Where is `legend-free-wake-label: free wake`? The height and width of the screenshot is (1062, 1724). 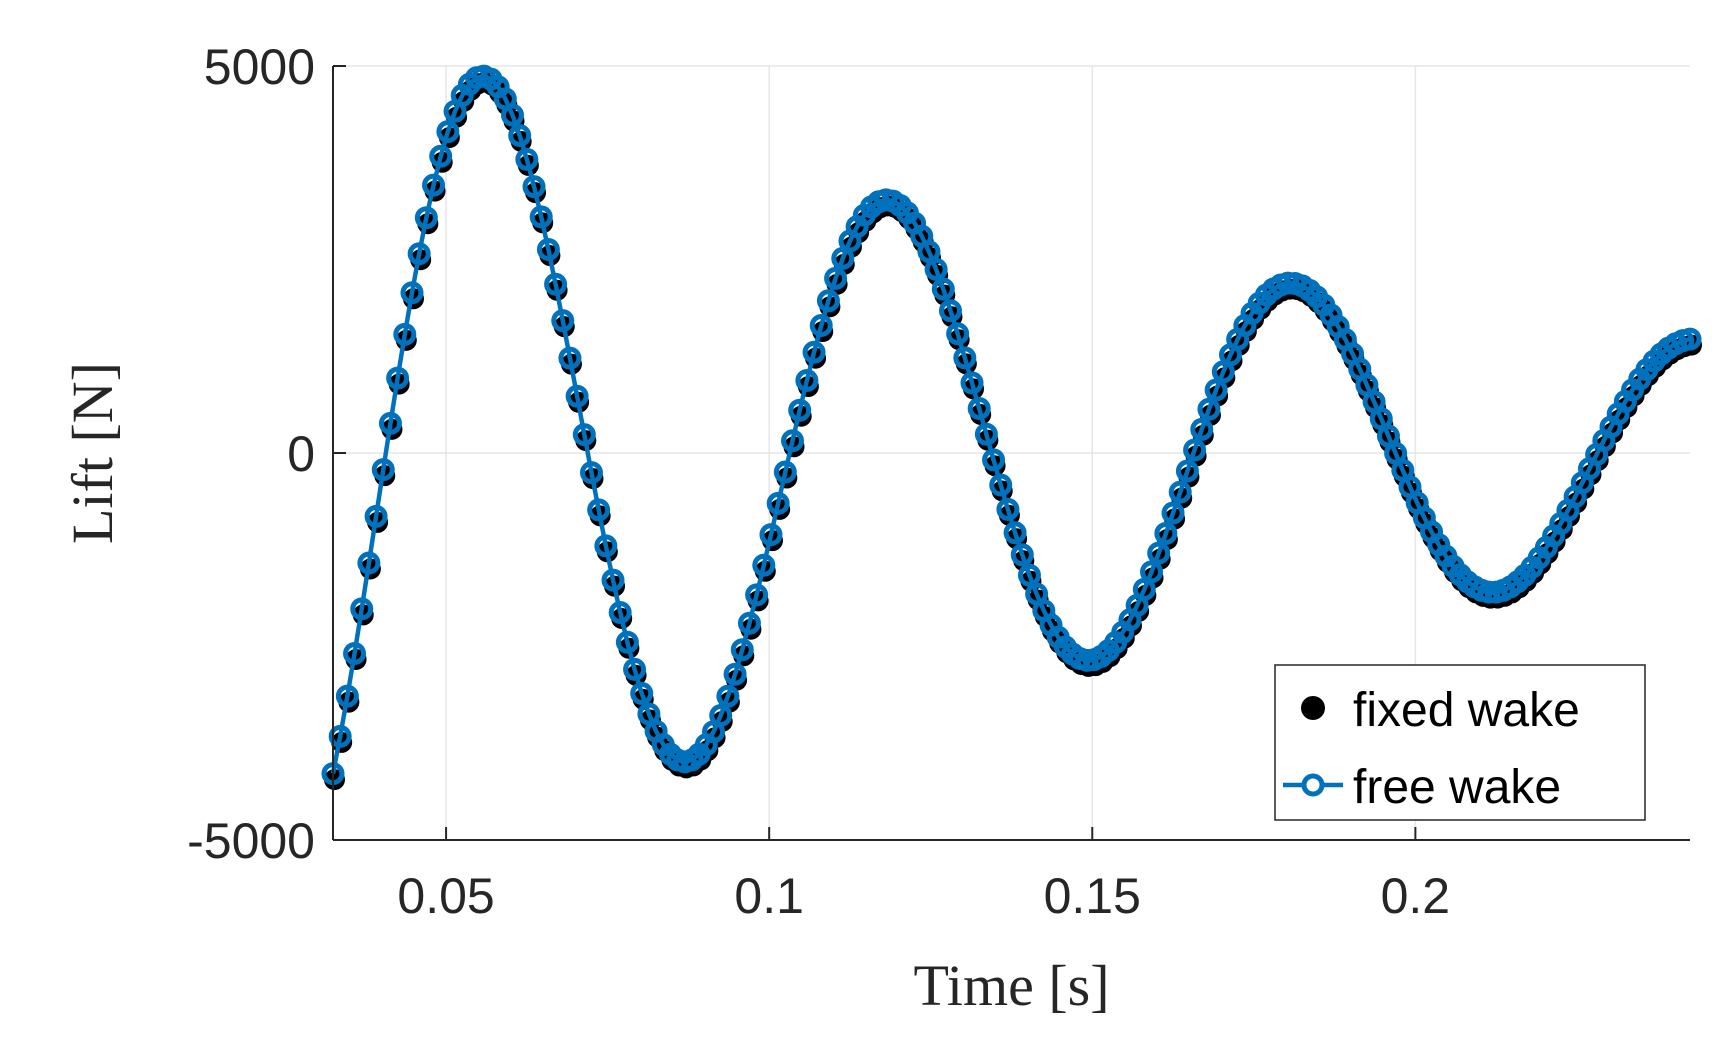
legend-free-wake-label: free wake is located at coordinates (1457, 787).